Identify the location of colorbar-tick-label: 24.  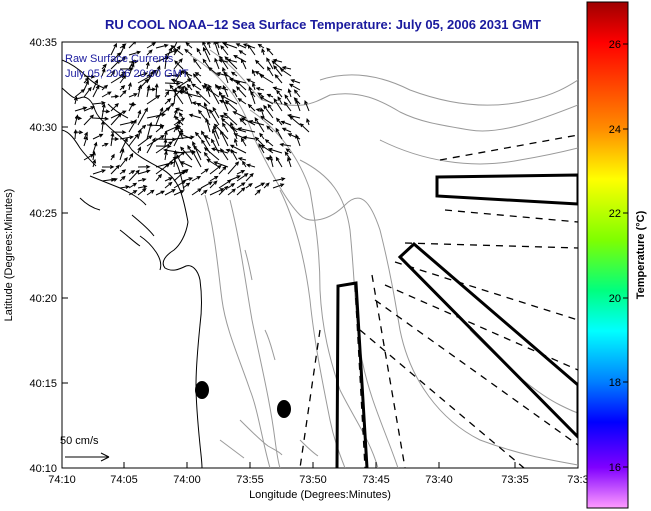
(615, 130).